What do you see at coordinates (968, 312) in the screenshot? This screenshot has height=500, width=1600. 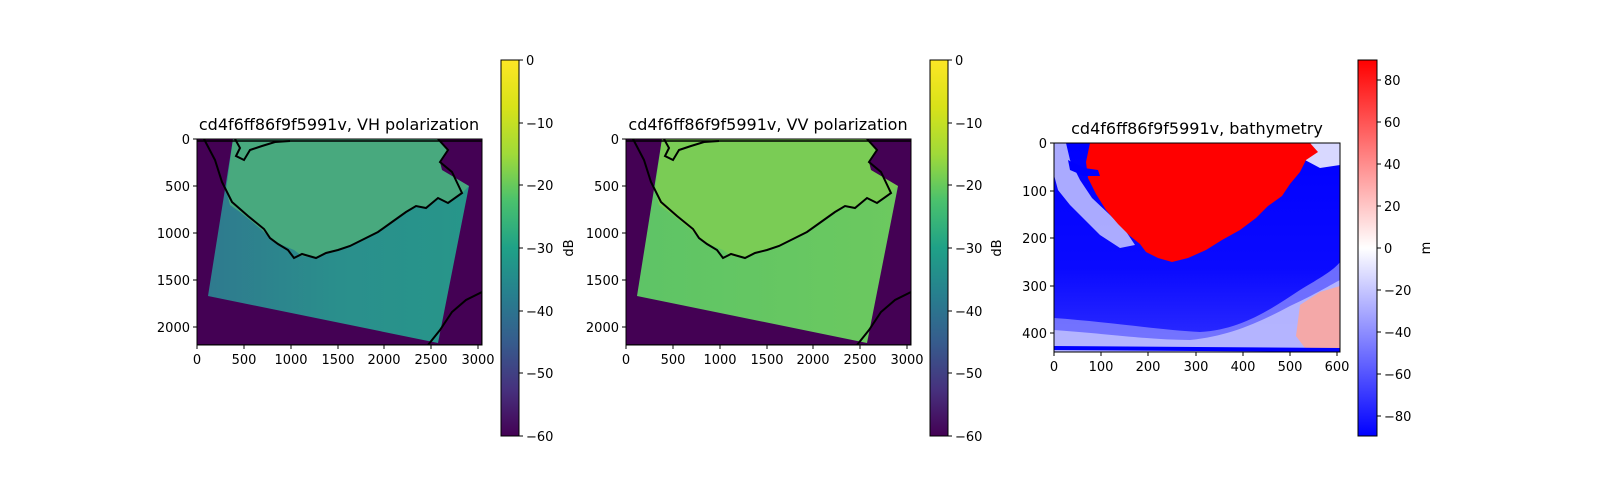 I see `vv-cb-tick-40: −40` at bounding box center [968, 312].